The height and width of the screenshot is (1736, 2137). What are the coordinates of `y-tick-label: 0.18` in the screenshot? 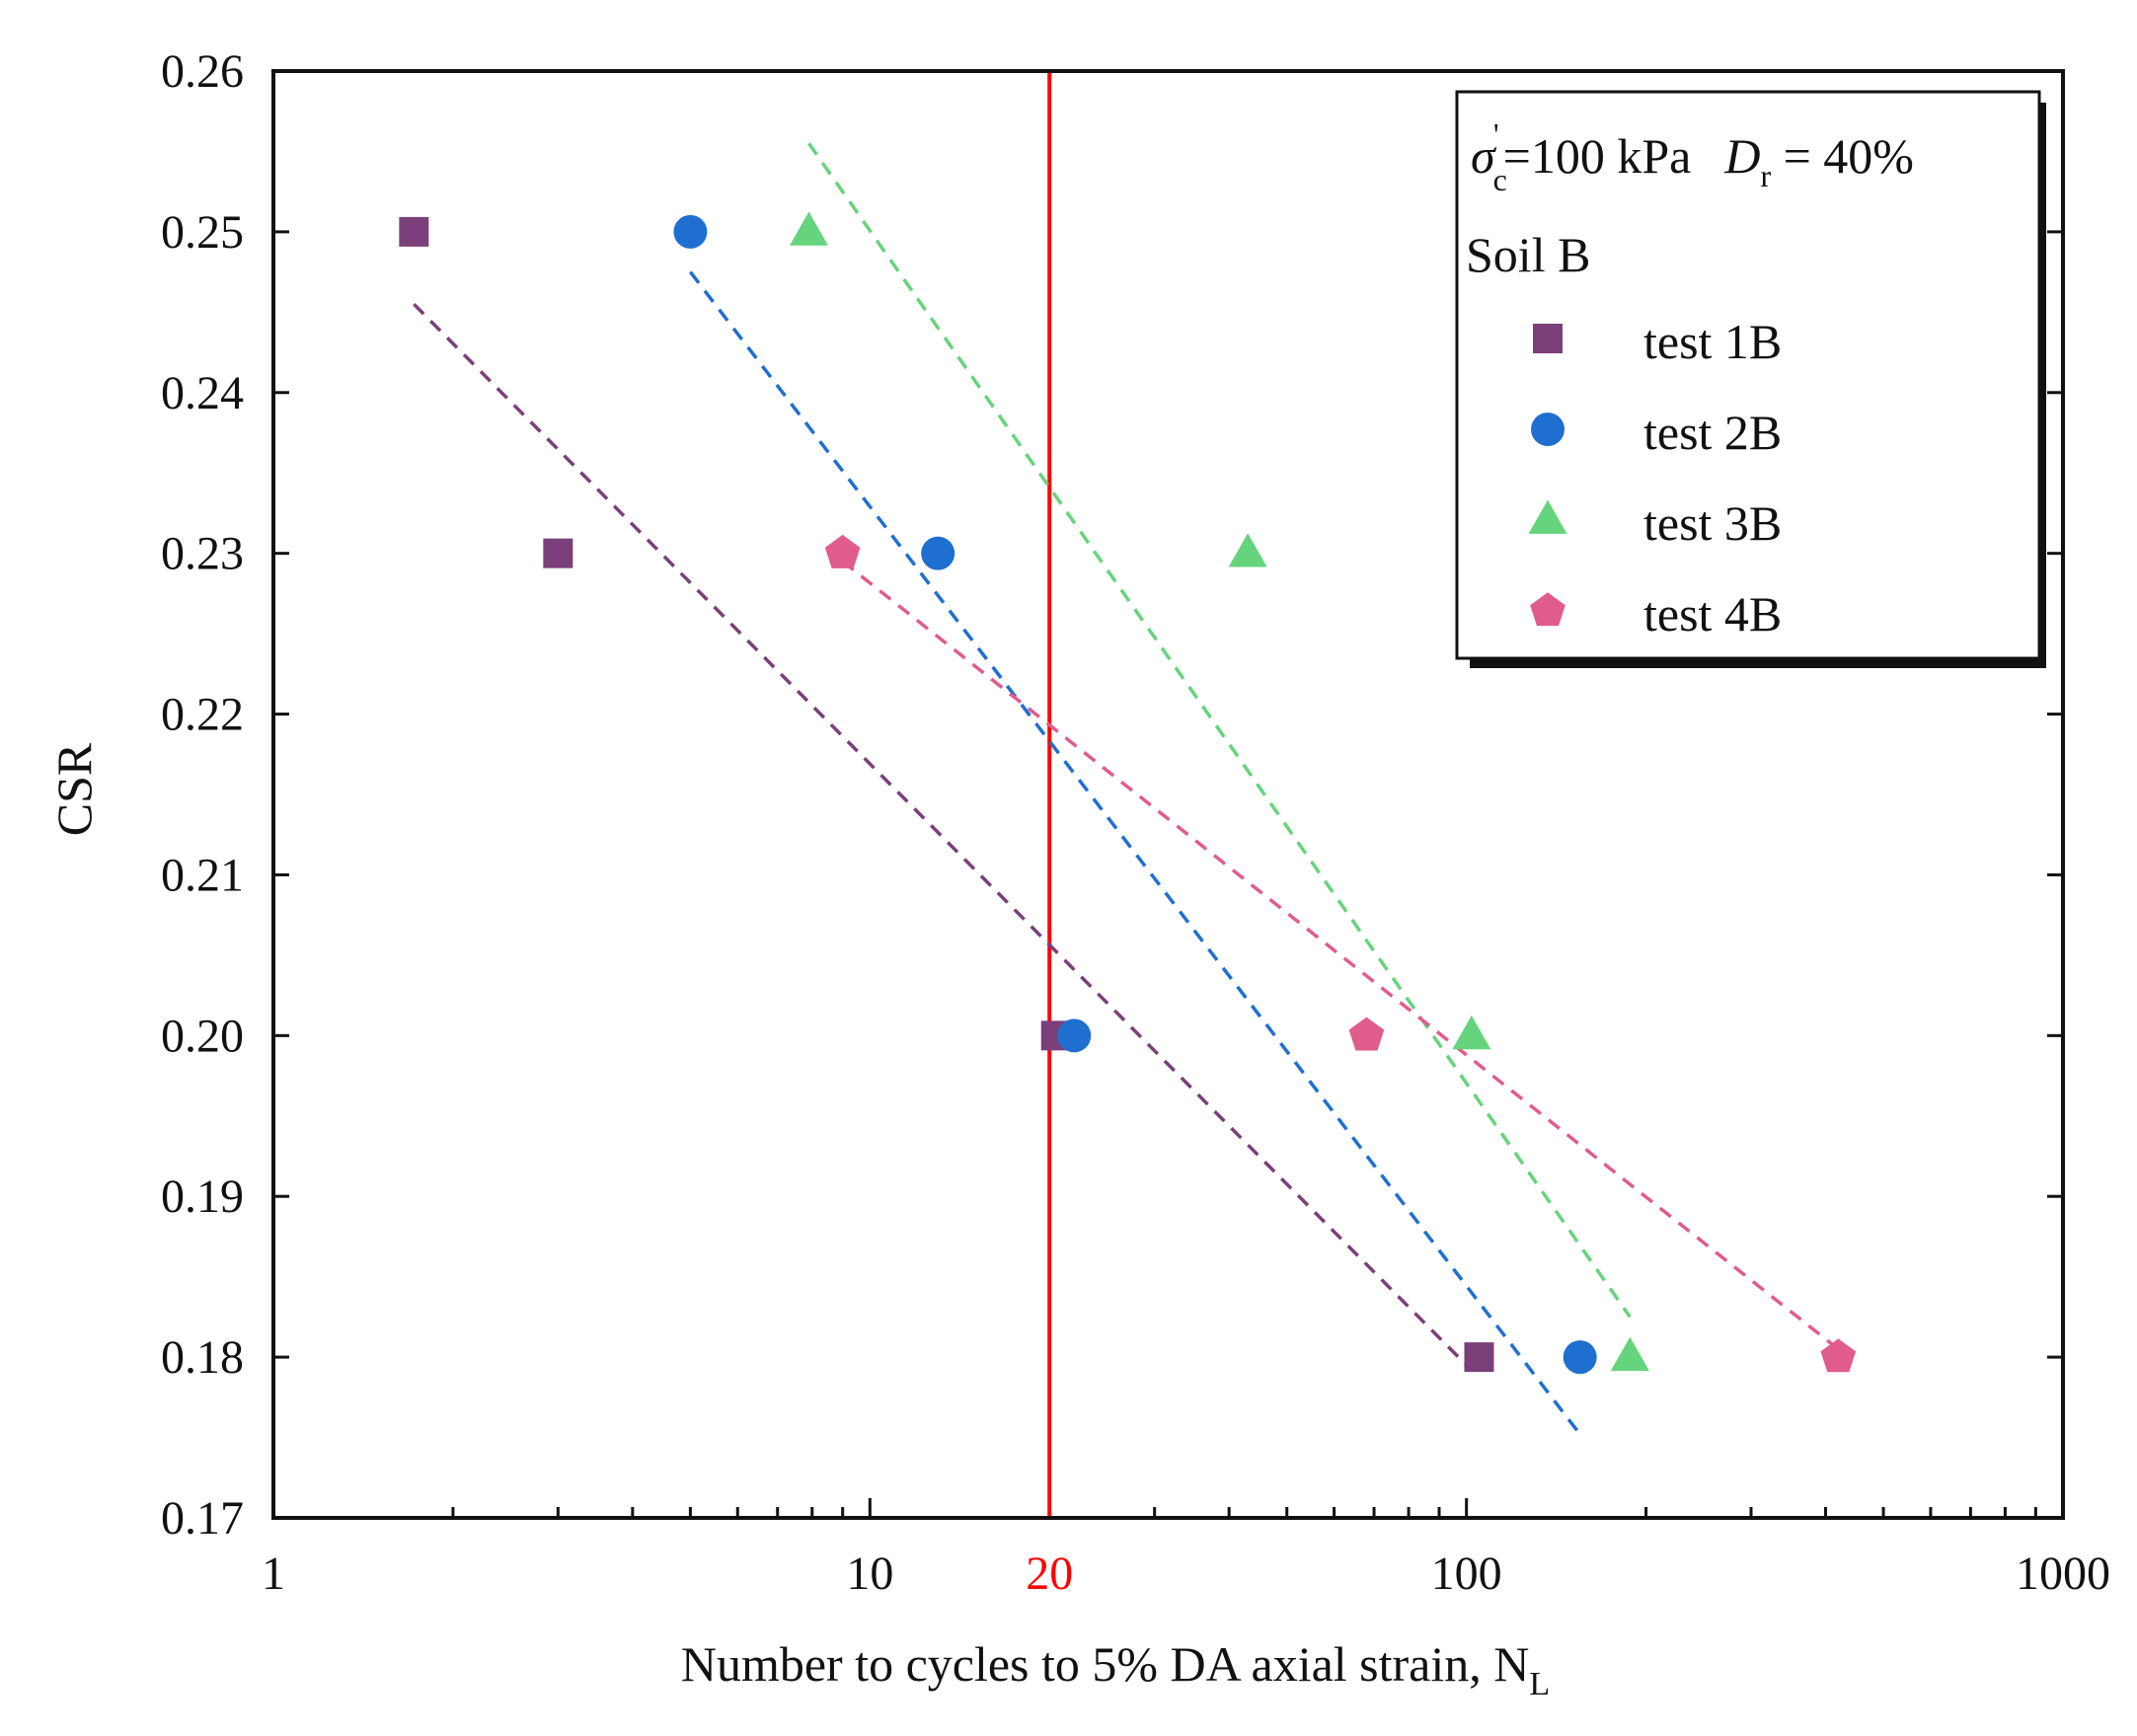 It's located at (202, 1357).